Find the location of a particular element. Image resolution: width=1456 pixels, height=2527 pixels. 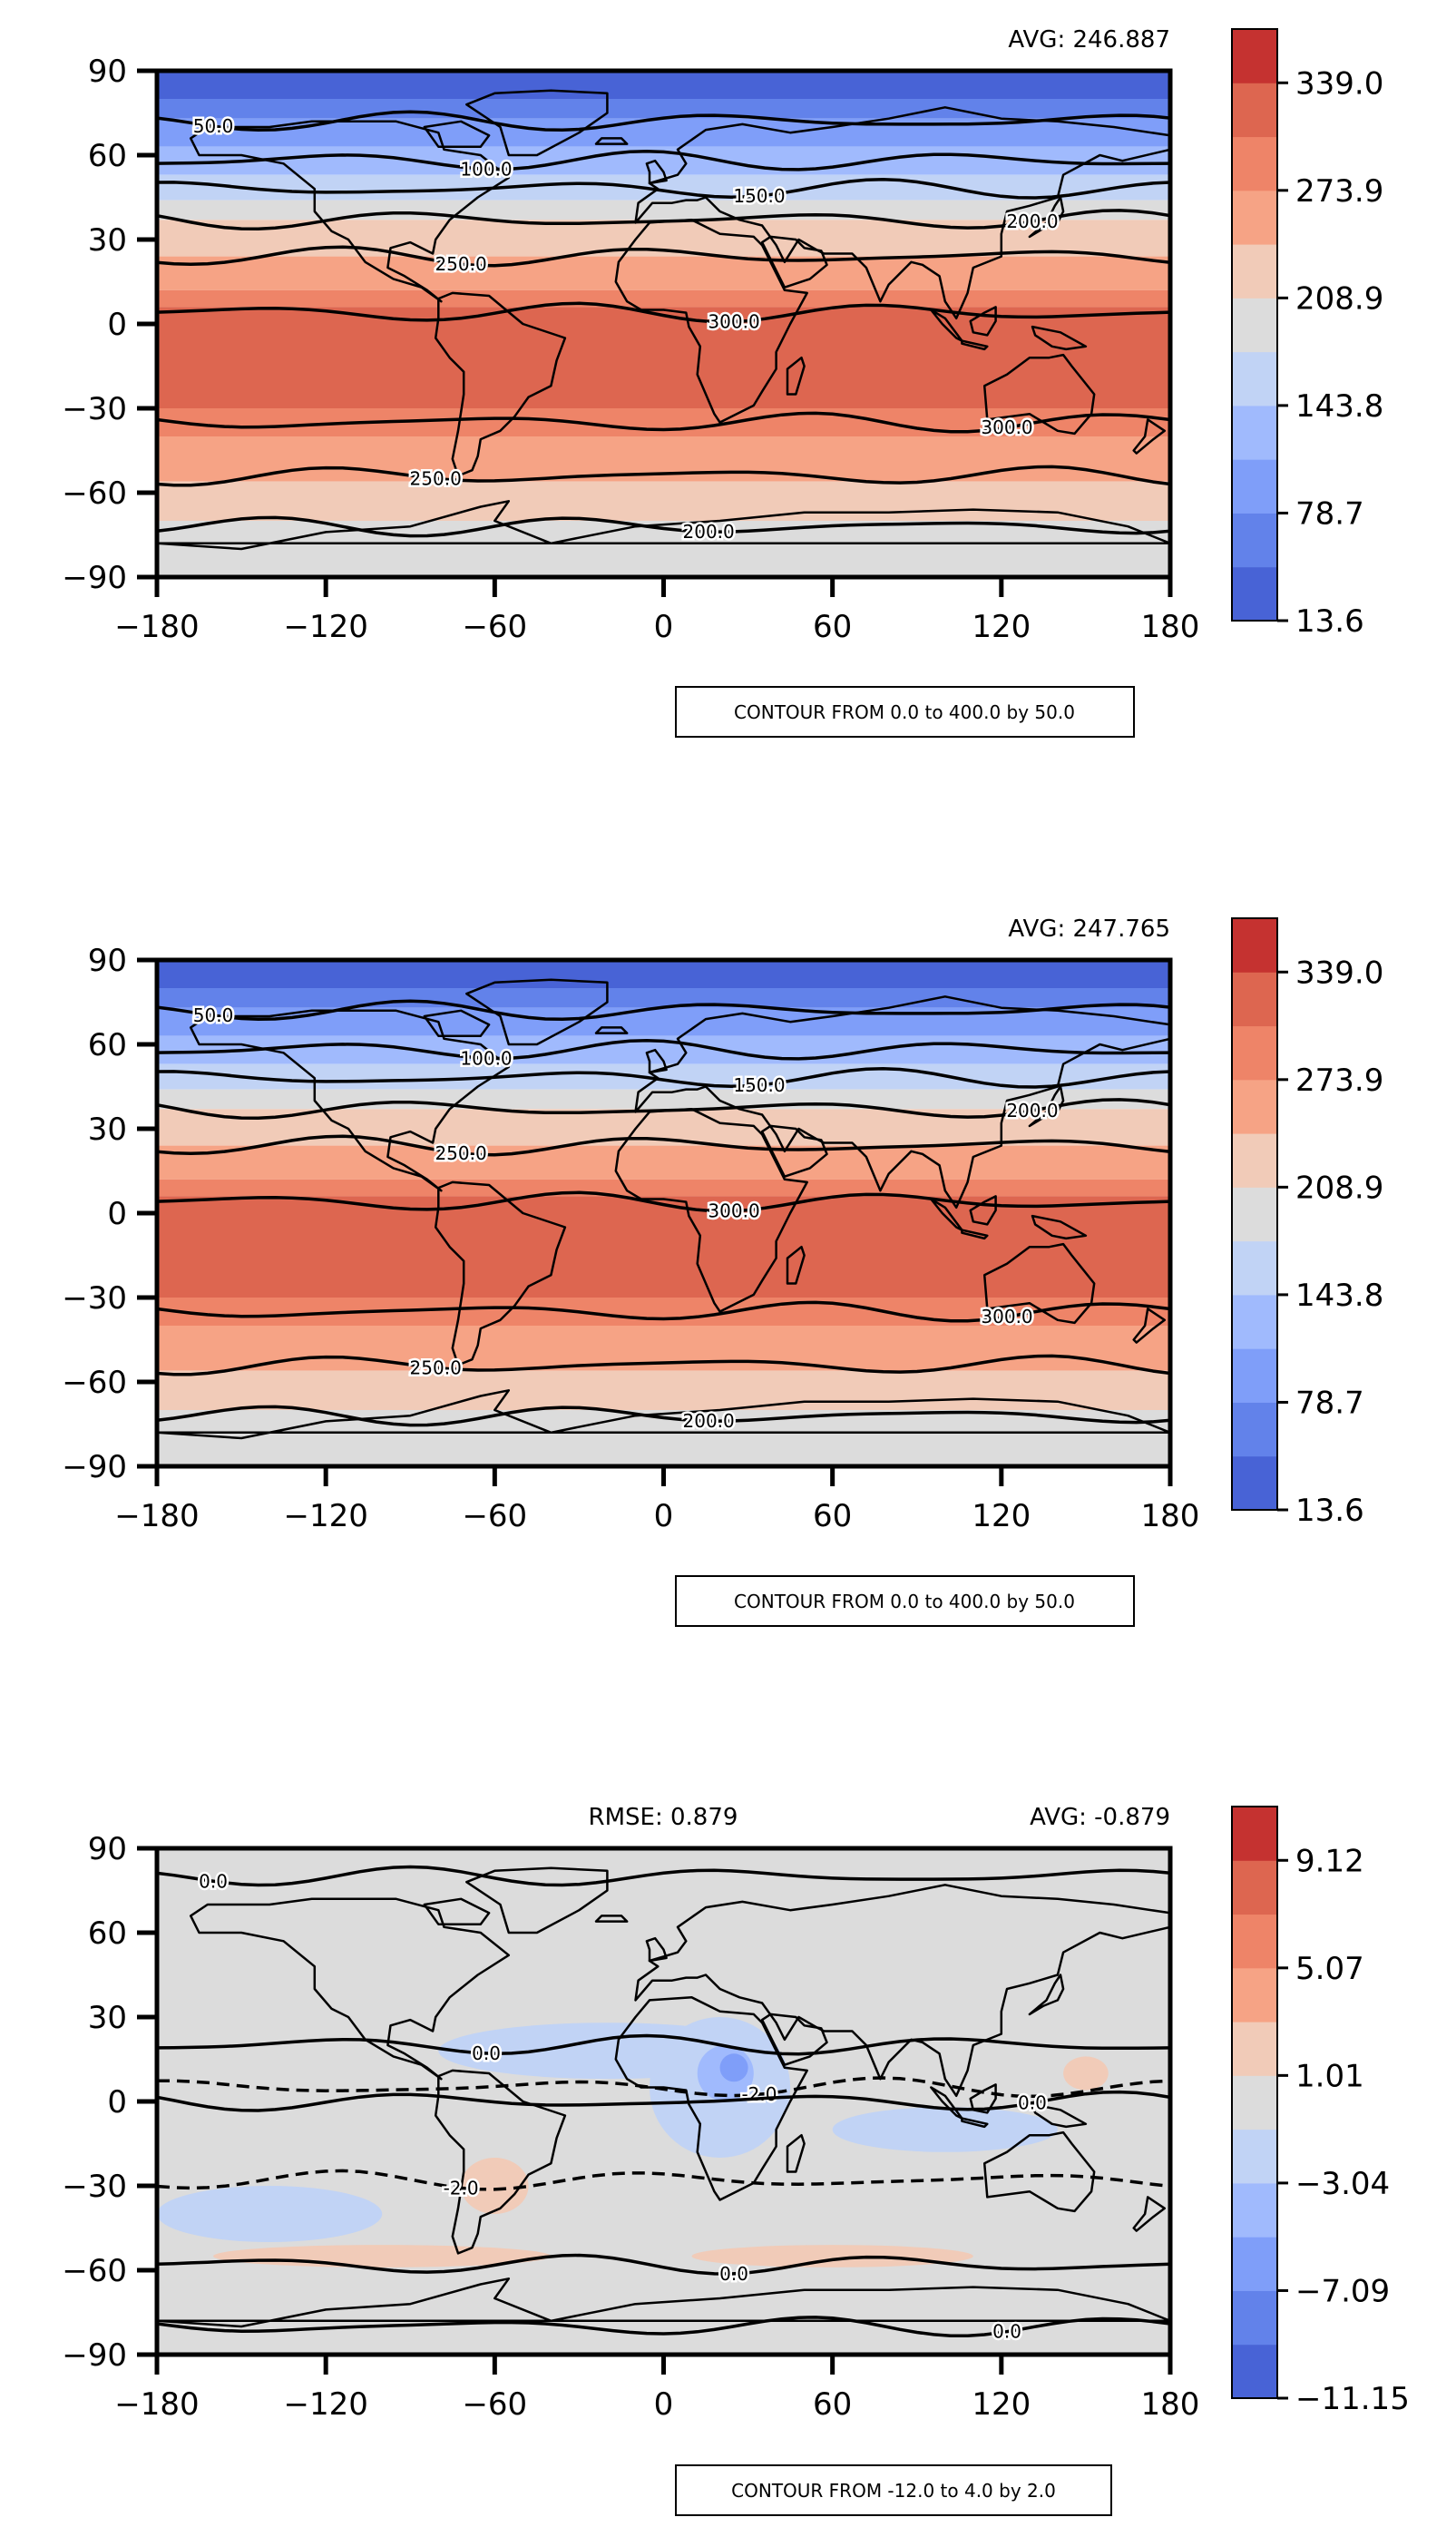

panel-1-coastlines is located at coordinates (664, 1209).